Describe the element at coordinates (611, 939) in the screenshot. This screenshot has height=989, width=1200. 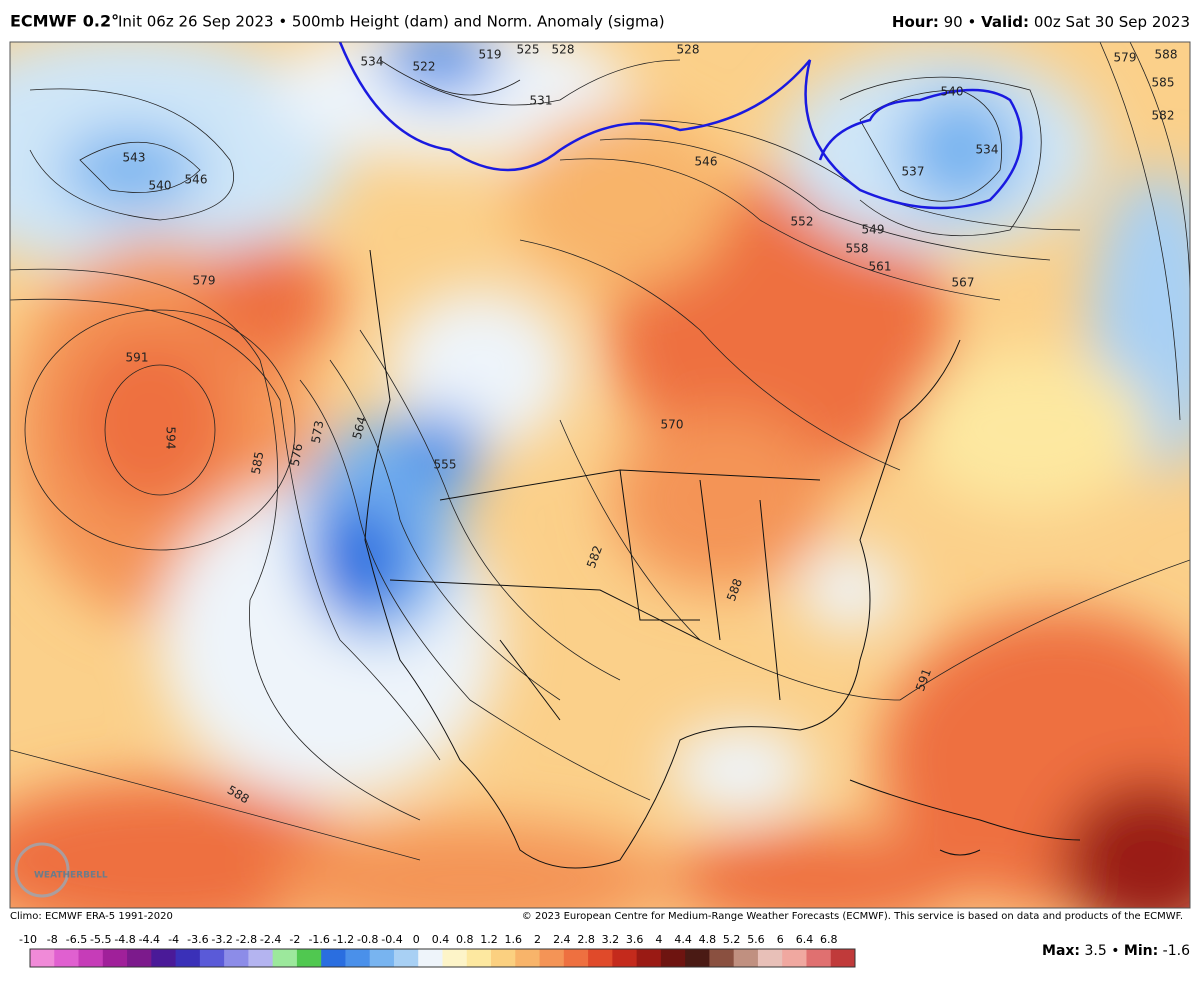
I see `colorbar-label: 3.2` at that location.